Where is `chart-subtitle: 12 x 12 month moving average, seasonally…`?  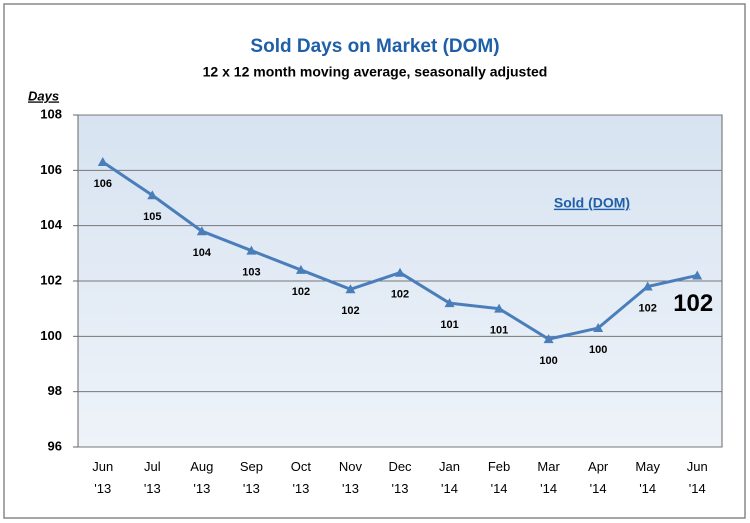 chart-subtitle: 12 x 12 month moving average, seasonally… is located at coordinates (375, 72).